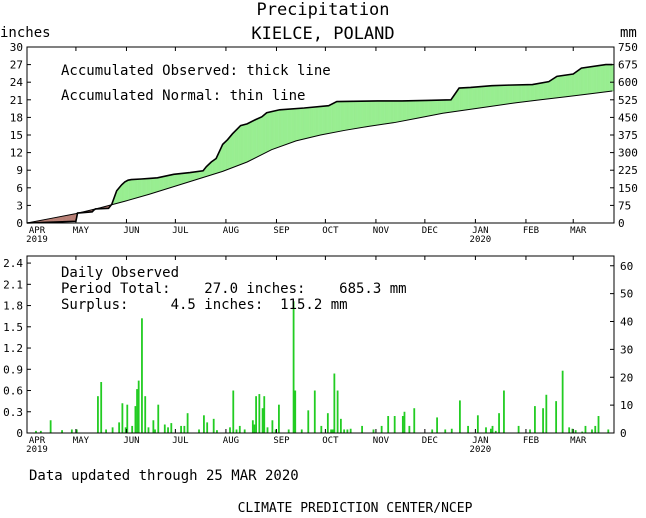 The width and height of the screenshot is (646, 518). What do you see at coordinates (13, 327) in the screenshot?
I see `y-tick-label-inches: 1.5` at bounding box center [13, 327].